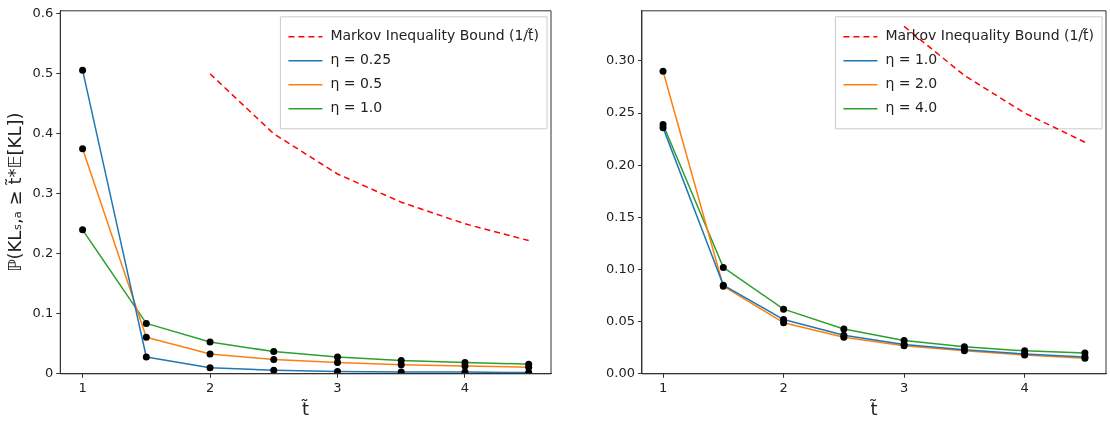 This screenshot has width=1110, height=421. What do you see at coordinates (43, 73) in the screenshot?
I see `y-tick-label: 0.5` at bounding box center [43, 73].